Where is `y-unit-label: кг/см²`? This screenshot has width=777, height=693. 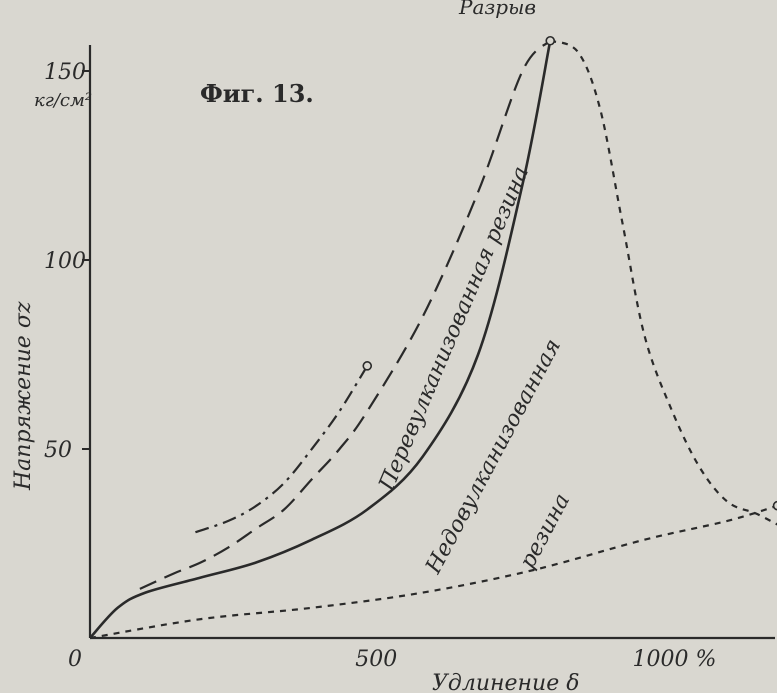
y-unit-label: кг/см² is located at coordinates (63, 100).